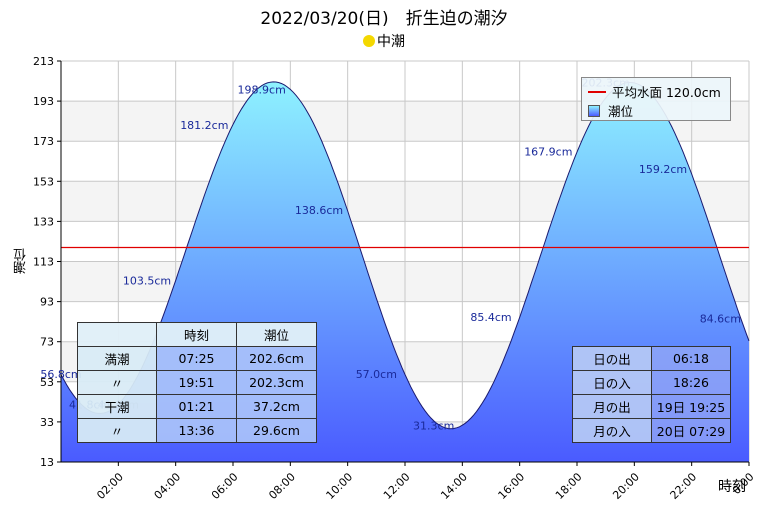 This screenshot has width=768, height=512. What do you see at coordinates (548, 151) in the screenshot?
I see `point-label: 167.9cm` at bounding box center [548, 151].